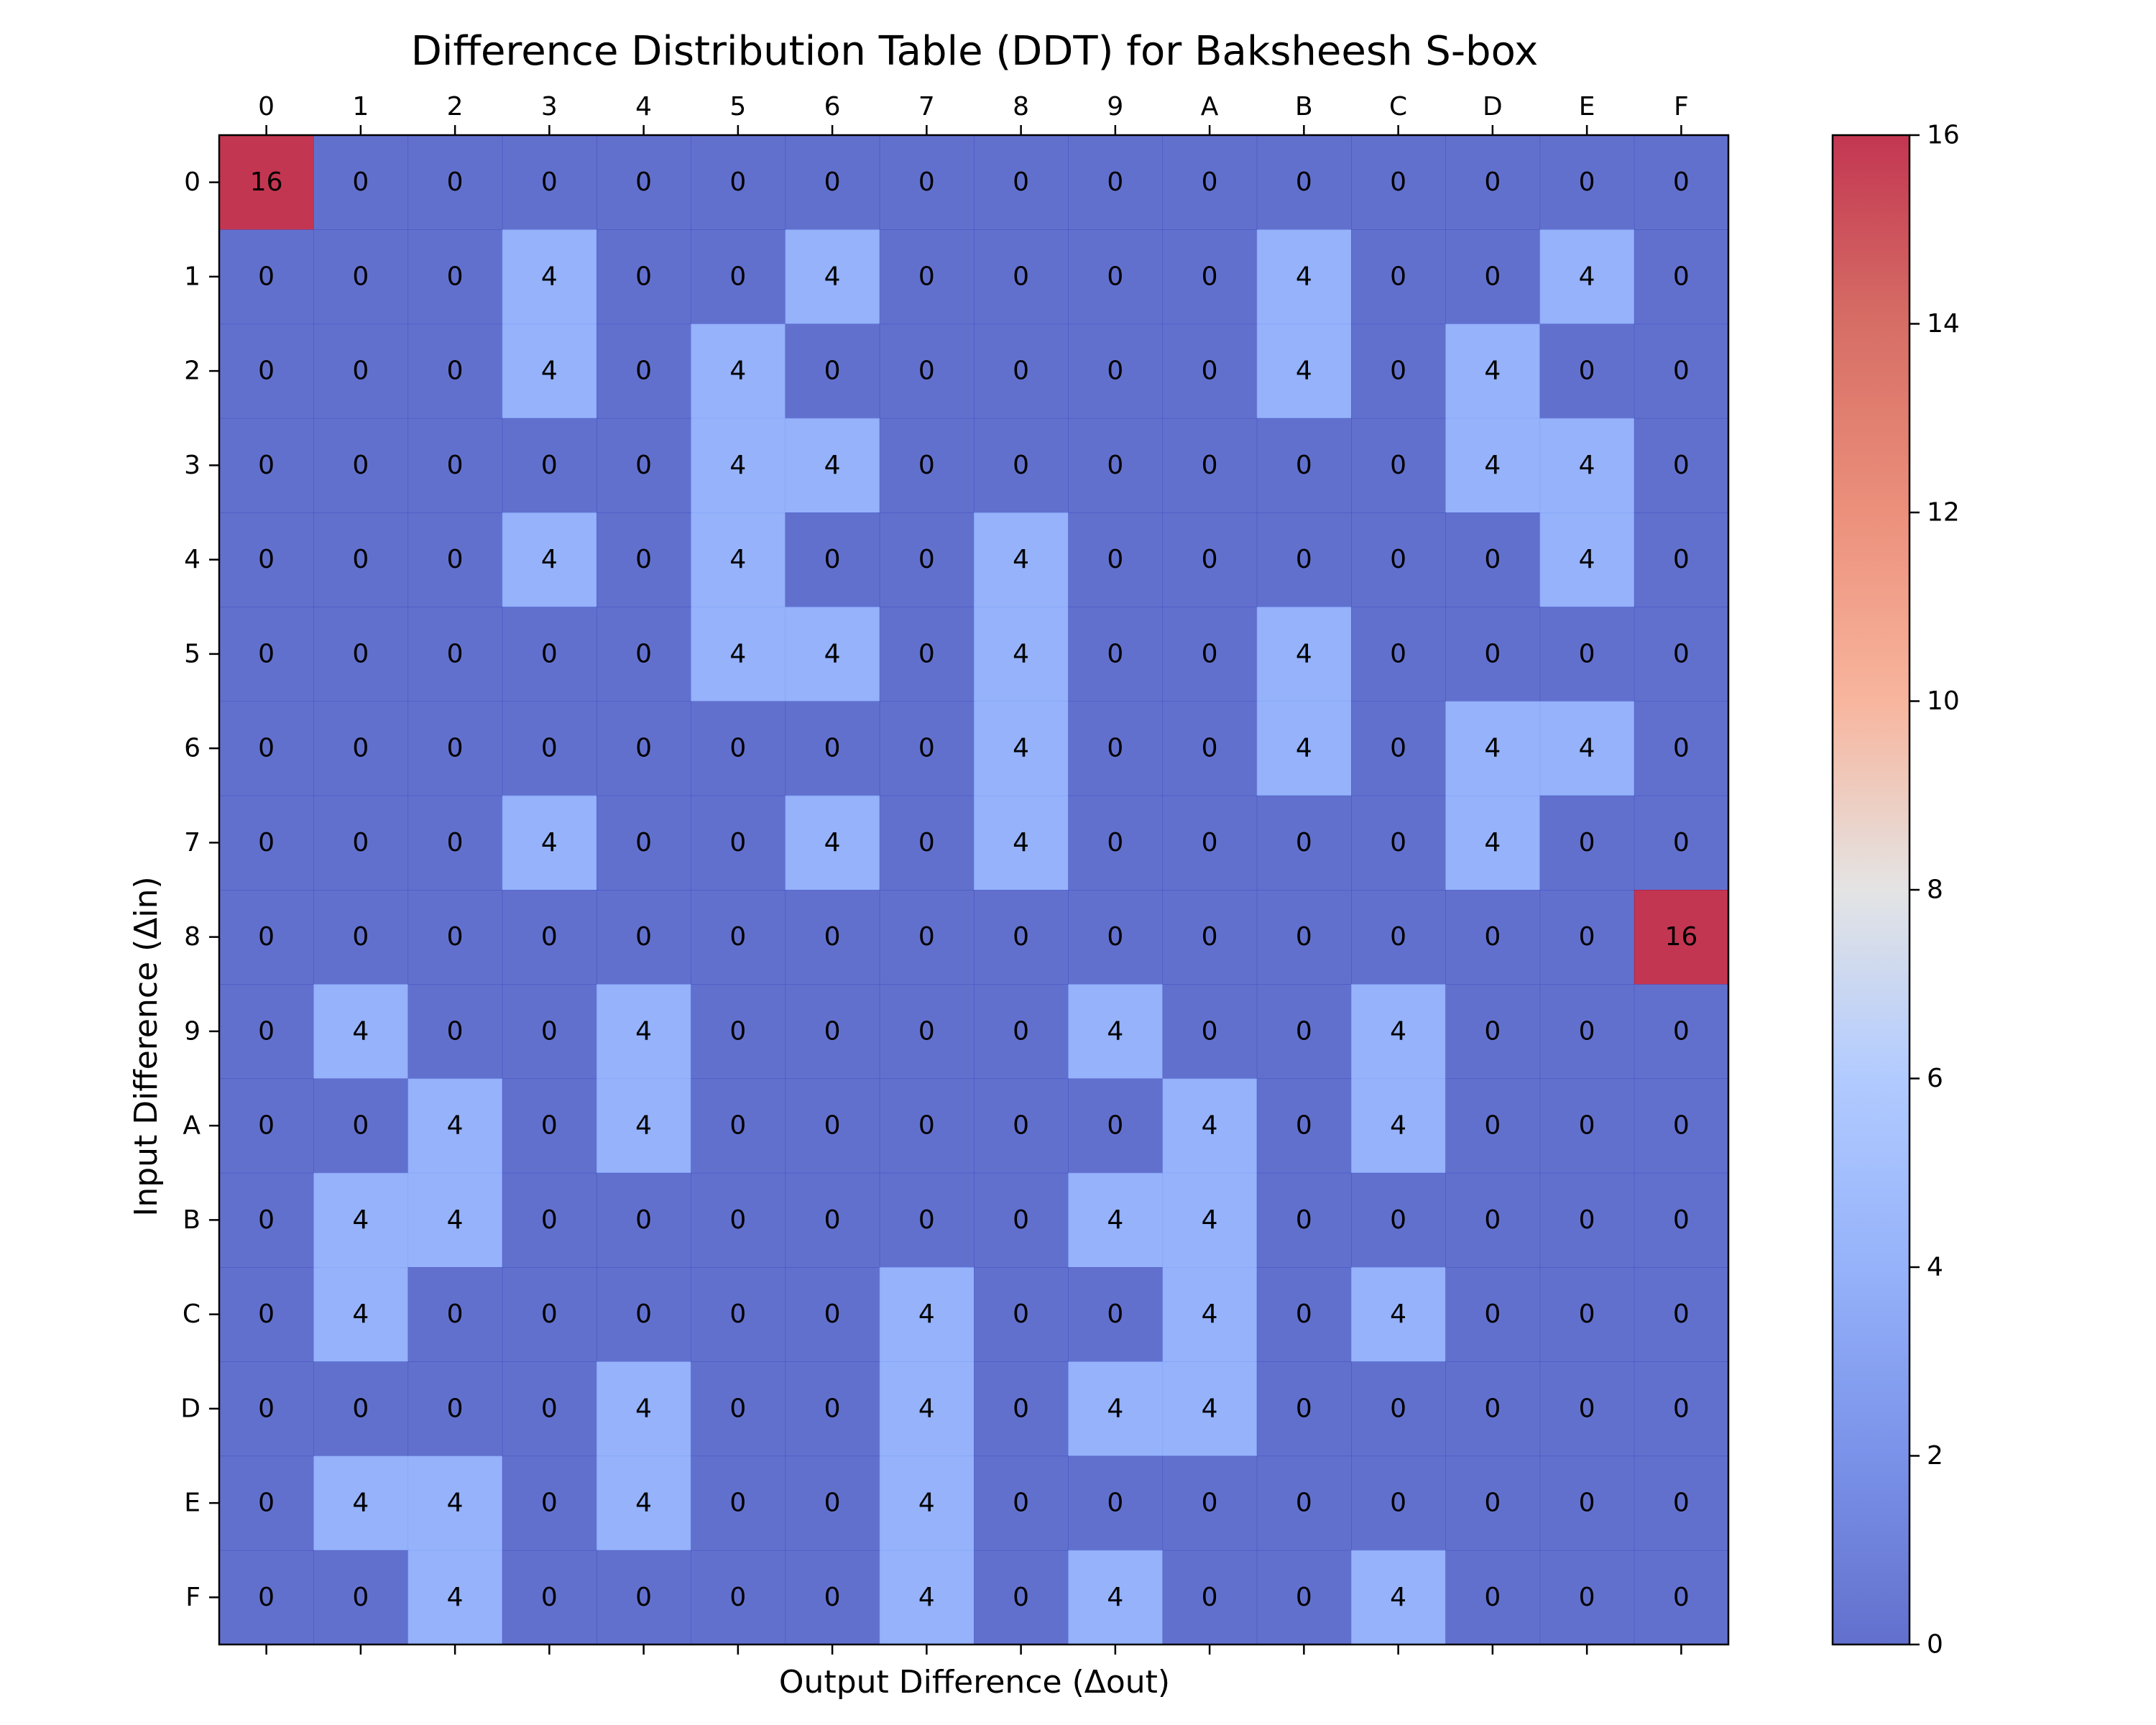  What do you see at coordinates (738, 106) in the screenshot?
I see `x-tick-label: 5` at bounding box center [738, 106].